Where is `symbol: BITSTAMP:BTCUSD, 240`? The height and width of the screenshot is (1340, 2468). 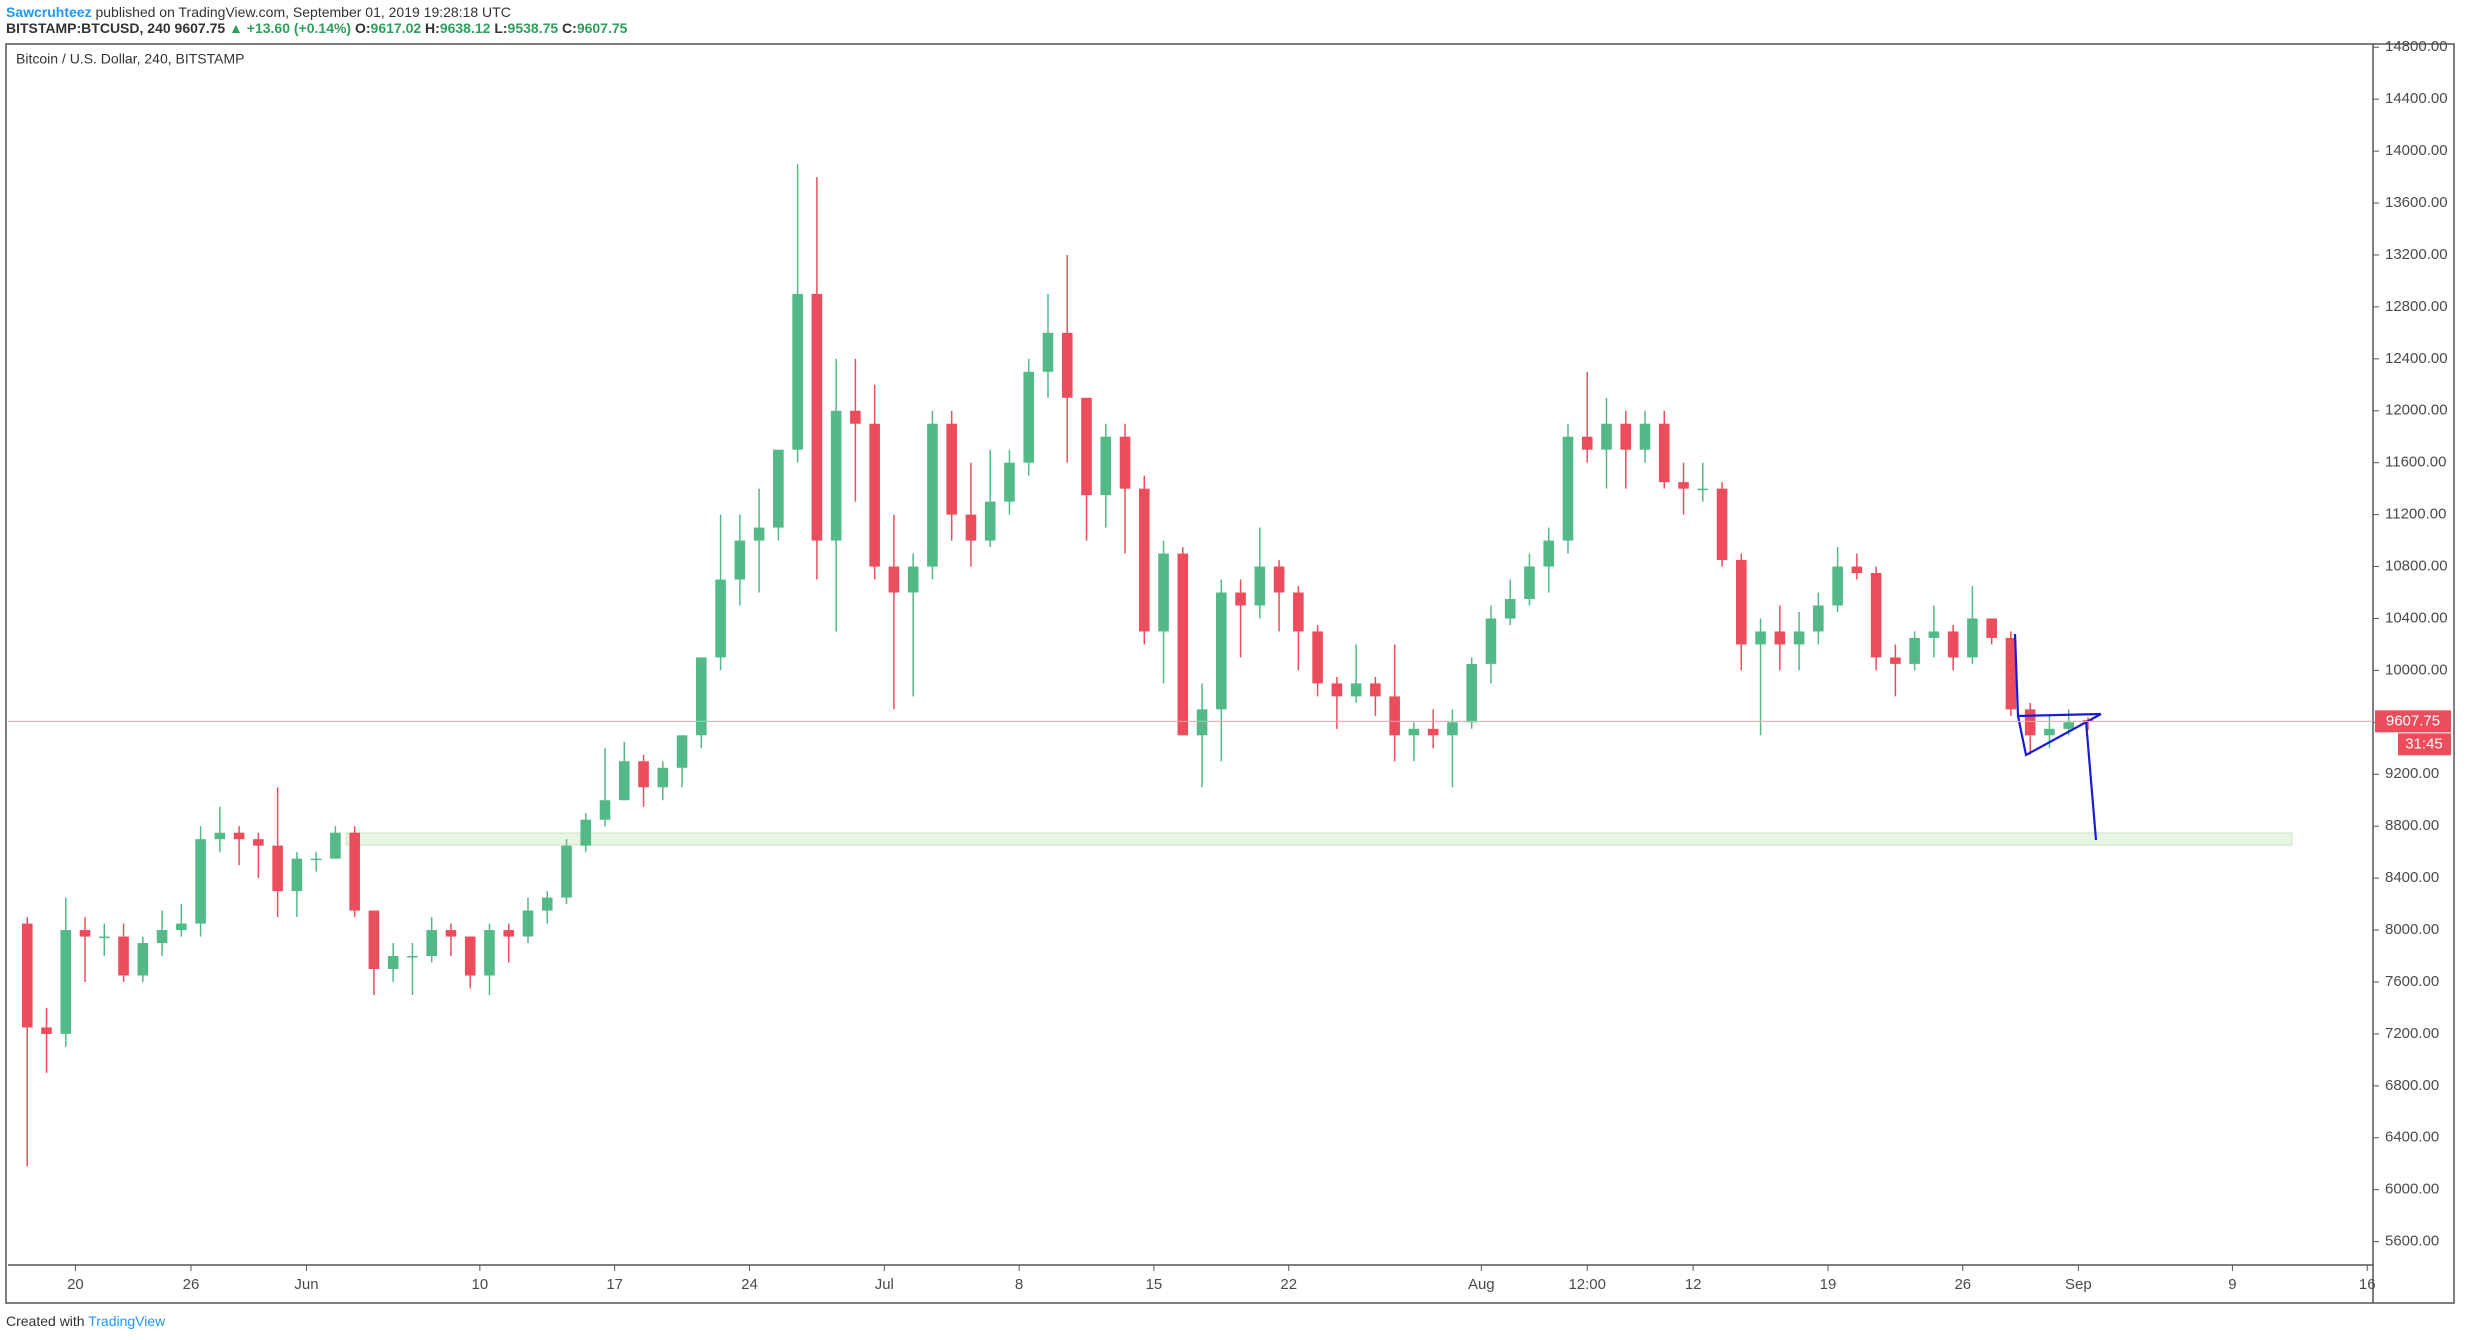
symbol: BITSTAMP:BTCUSD, 240 is located at coordinates (88, 28).